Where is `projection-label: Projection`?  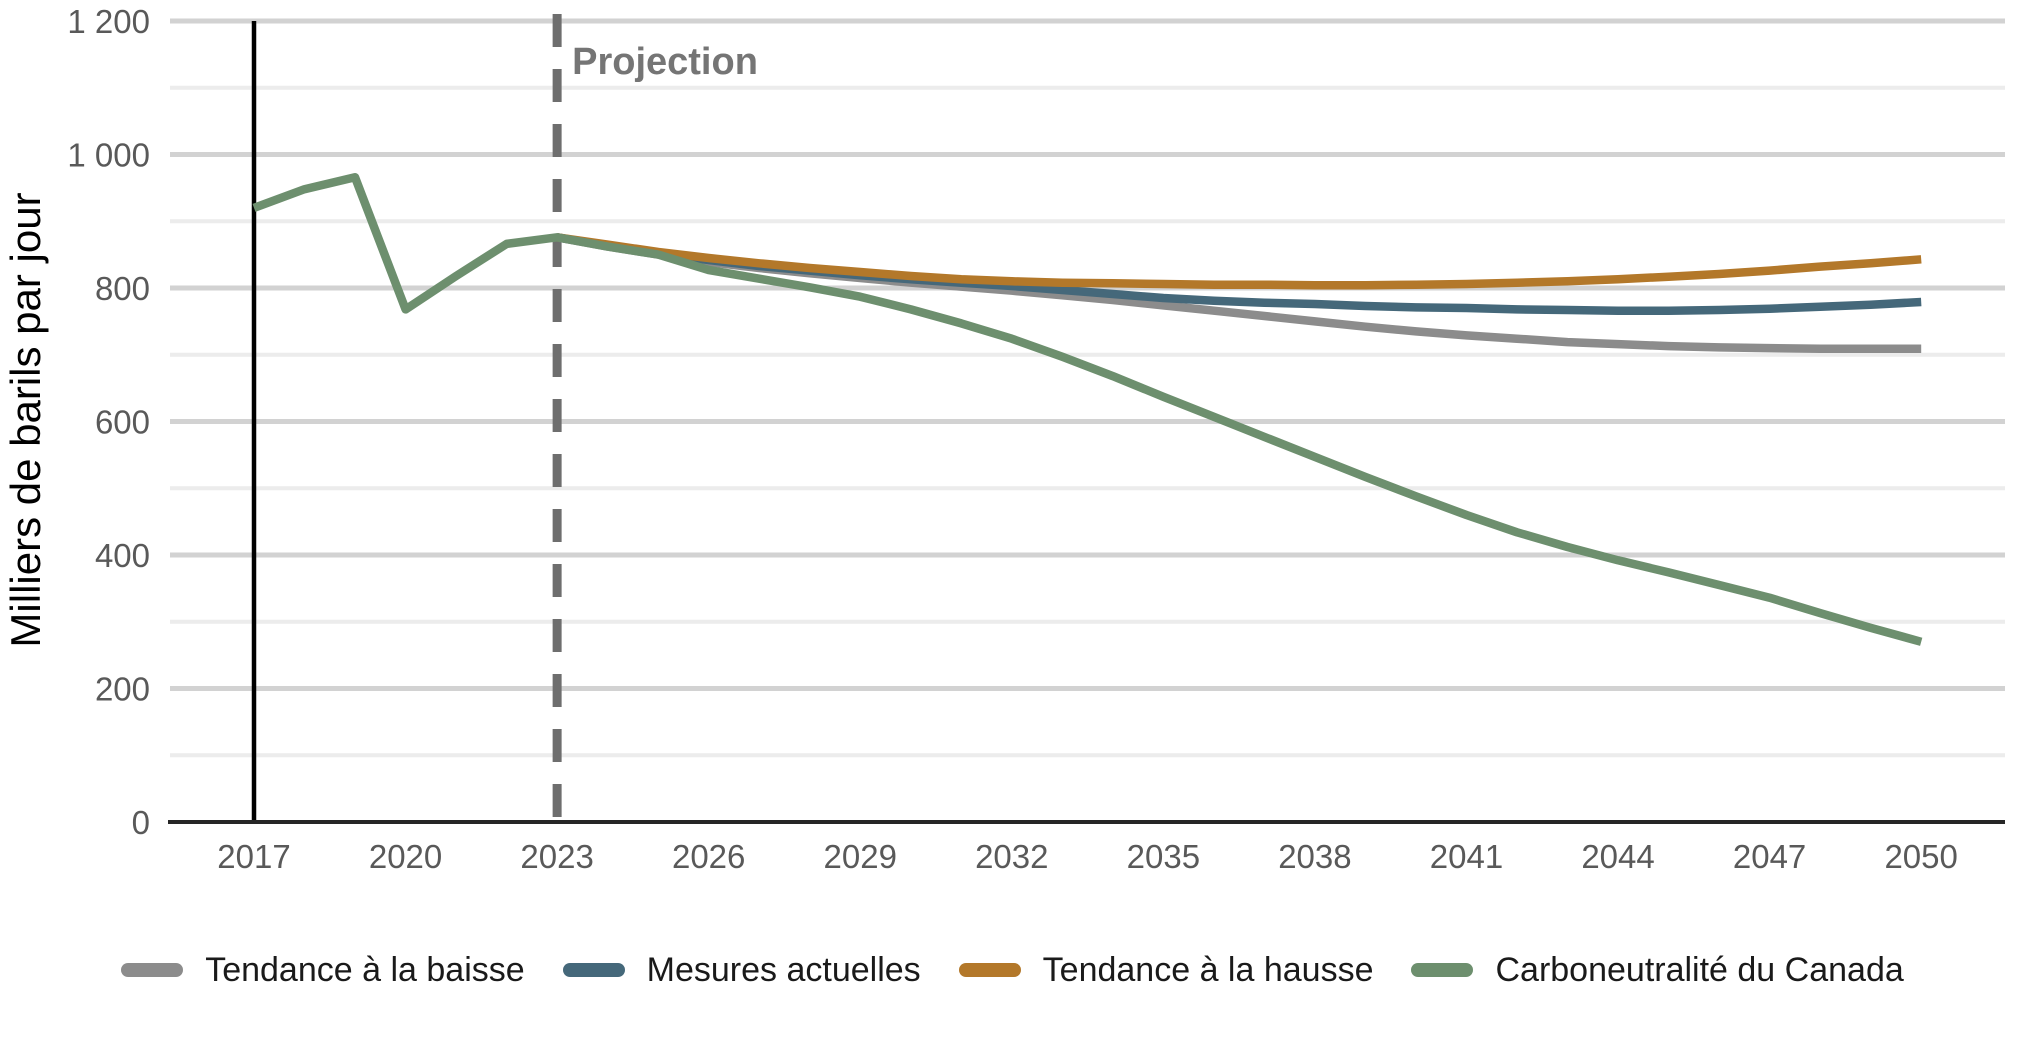 projection-label: Projection is located at coordinates (665, 62).